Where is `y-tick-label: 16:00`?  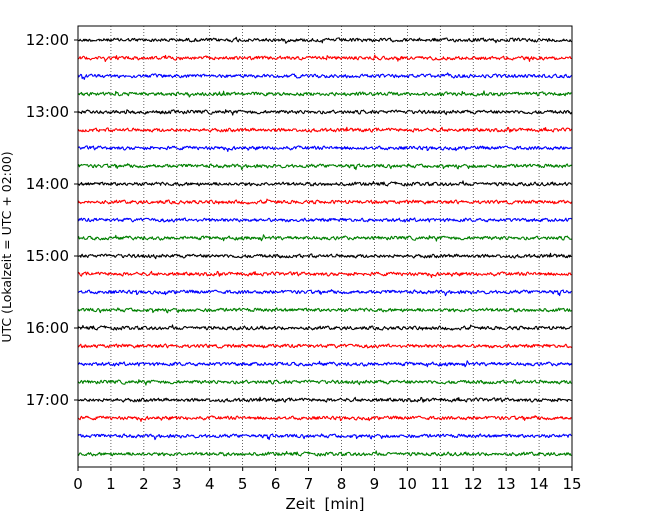
y-tick-label: 16:00 is located at coordinates (47, 328).